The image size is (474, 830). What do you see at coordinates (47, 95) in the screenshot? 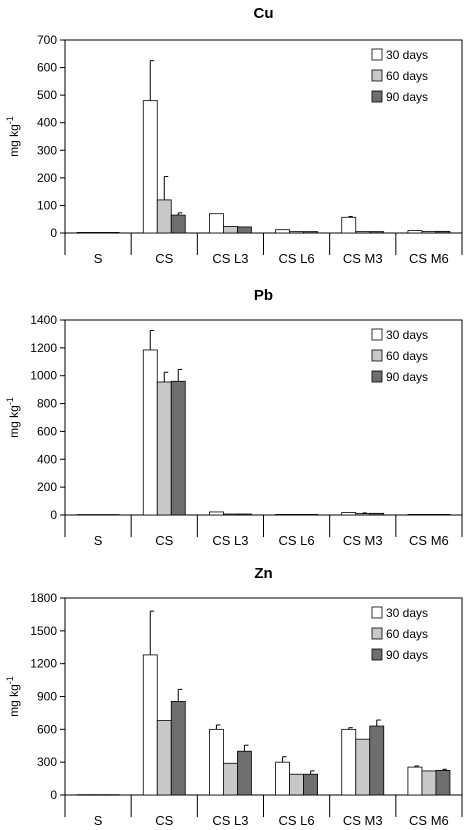
I see `y-tick-label: 500` at bounding box center [47, 95].